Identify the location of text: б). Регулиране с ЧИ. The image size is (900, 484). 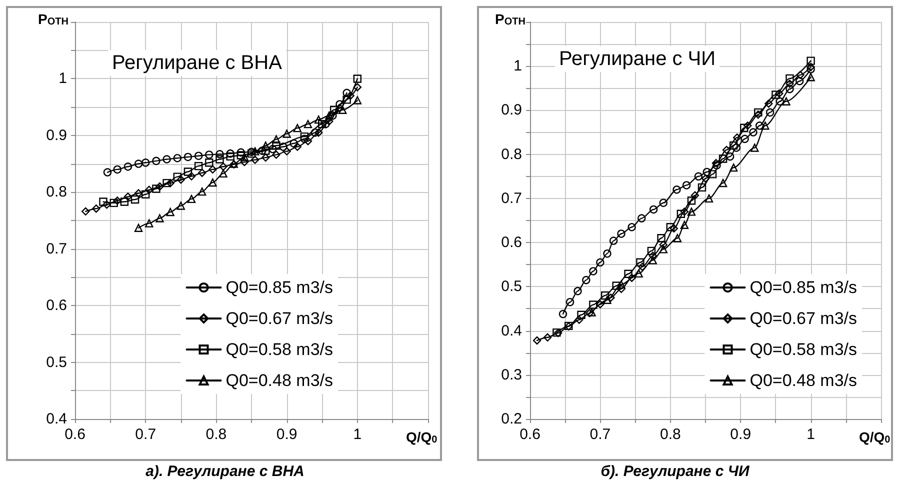
(675, 471).